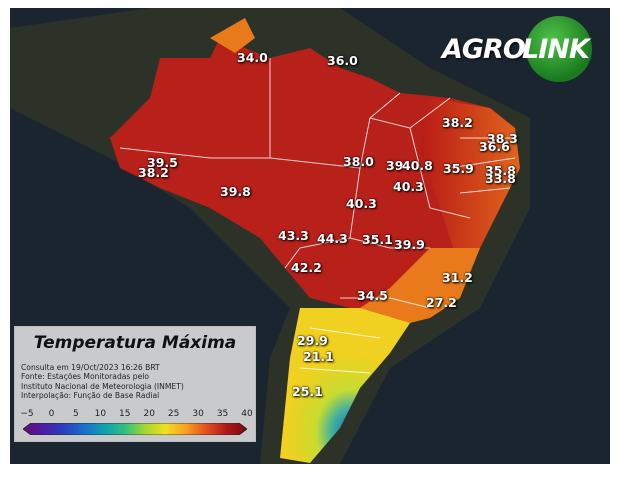 The image size is (620, 478). I want to click on logo-circle, so click(559, 49).